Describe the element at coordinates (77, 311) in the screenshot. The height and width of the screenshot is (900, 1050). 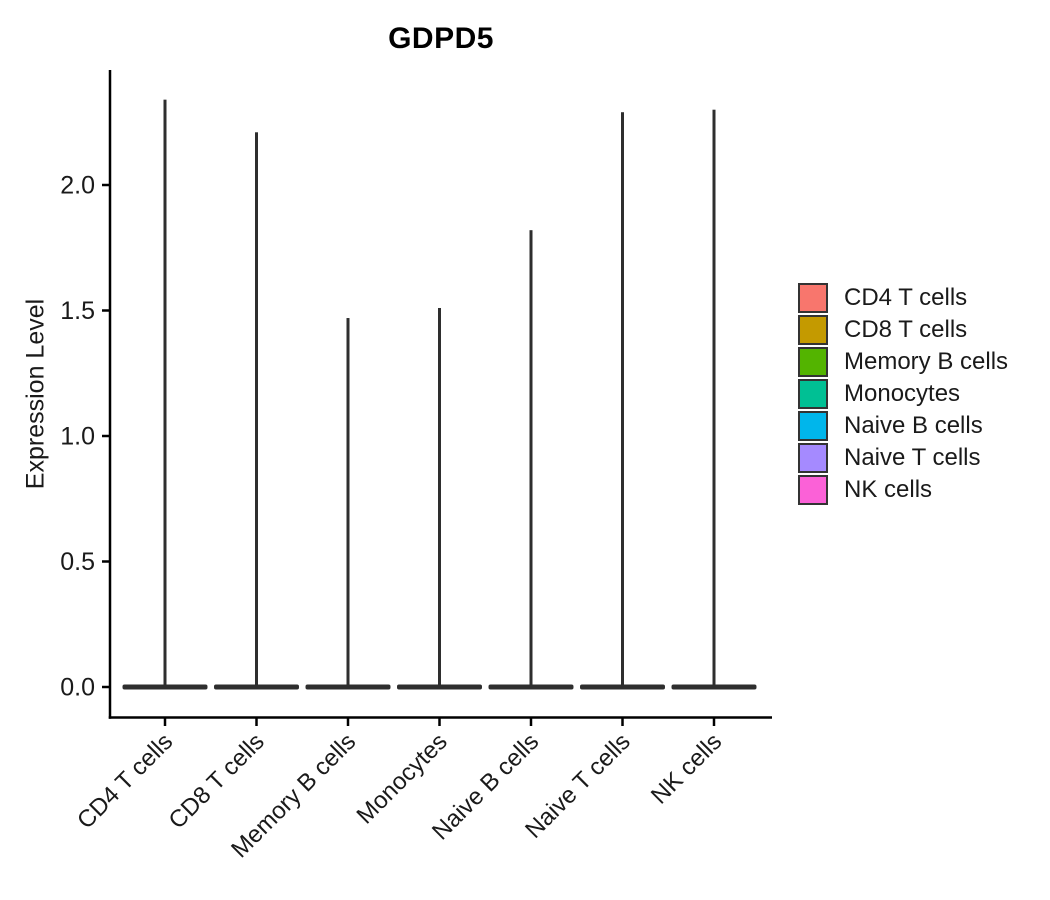
I see `y-tick-label: 1.5` at that location.